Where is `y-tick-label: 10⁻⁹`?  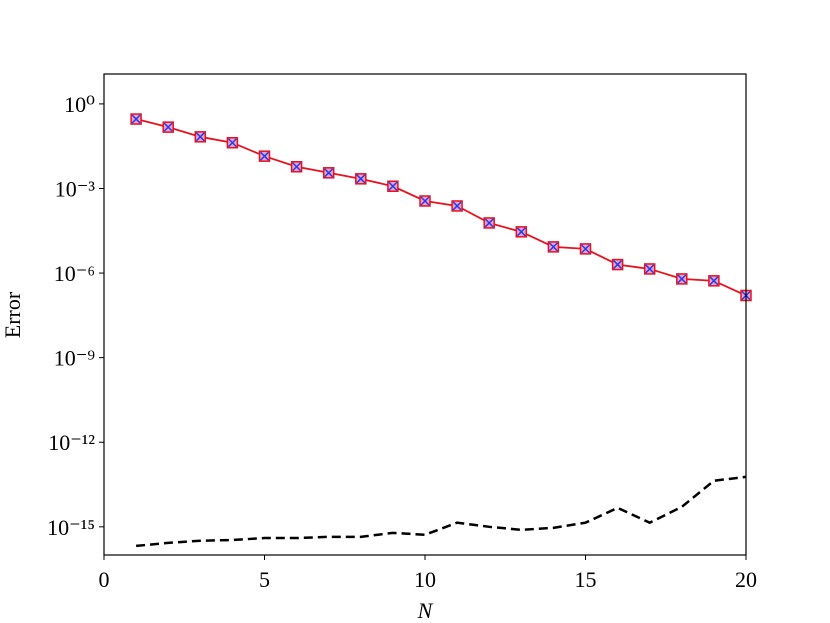
y-tick-label: 10⁻⁹ is located at coordinates (75, 358).